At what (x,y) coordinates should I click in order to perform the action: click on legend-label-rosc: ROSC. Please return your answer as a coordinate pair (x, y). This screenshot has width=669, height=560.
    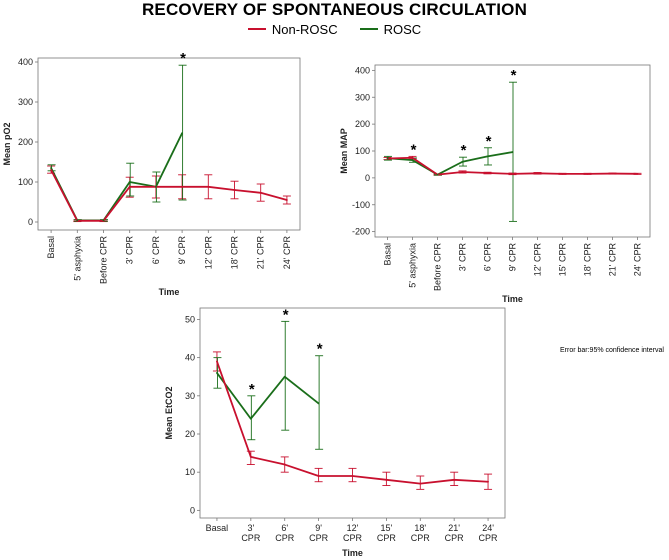
    Looking at the image, I should click on (402, 29).